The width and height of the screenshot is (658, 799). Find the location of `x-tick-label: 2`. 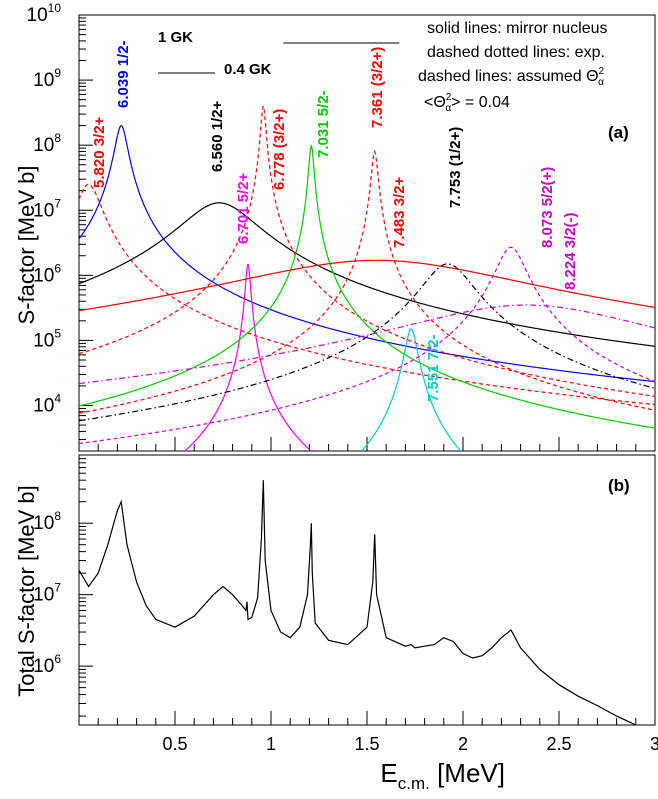

x-tick-label: 2 is located at coordinates (463, 744).